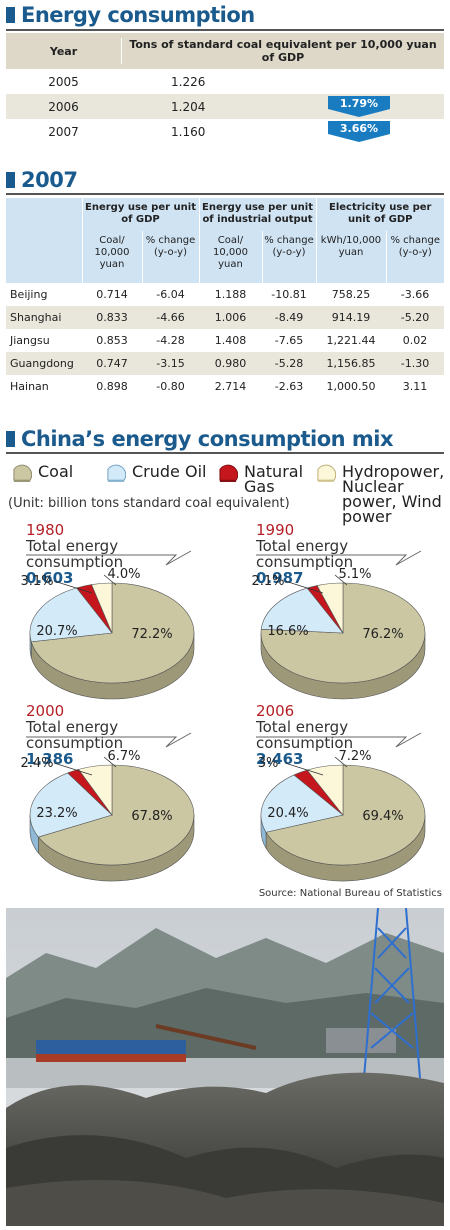 This screenshot has height=1230, width=450. Describe the element at coordinates (289, 340) in the screenshot. I see `table2-cell: -7.65` at that location.